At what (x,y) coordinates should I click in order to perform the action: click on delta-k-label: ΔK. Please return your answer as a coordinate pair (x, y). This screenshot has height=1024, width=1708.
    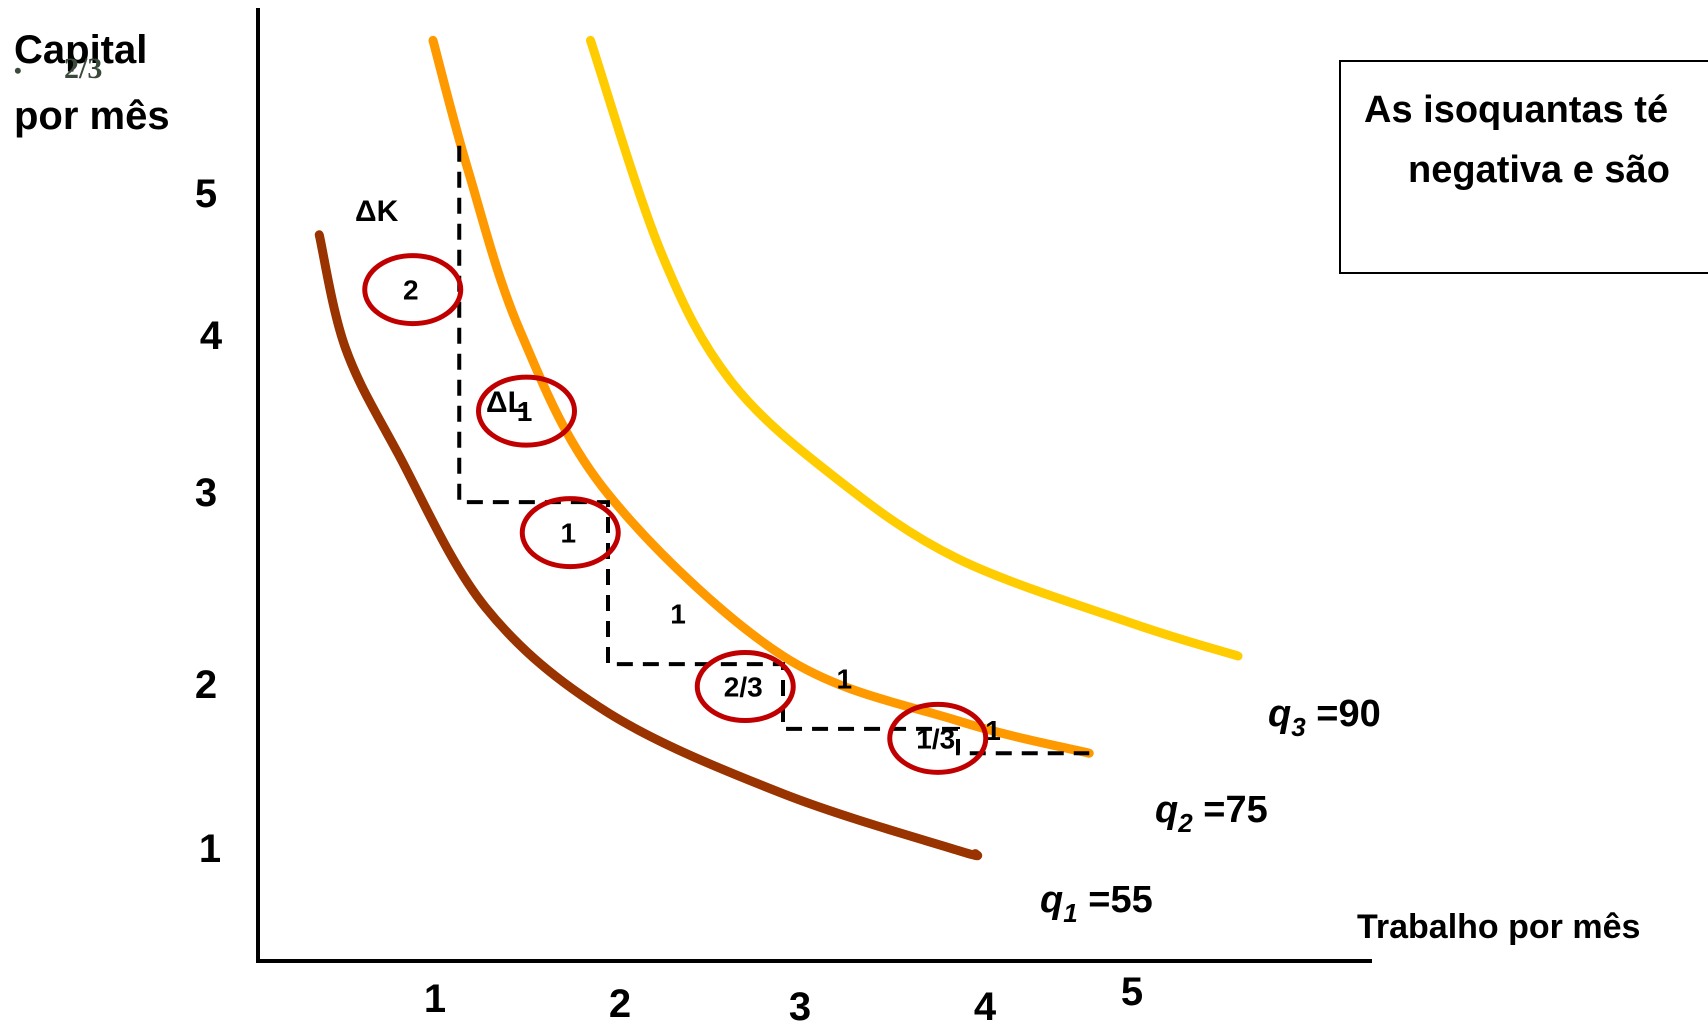
    Looking at the image, I should click on (377, 211).